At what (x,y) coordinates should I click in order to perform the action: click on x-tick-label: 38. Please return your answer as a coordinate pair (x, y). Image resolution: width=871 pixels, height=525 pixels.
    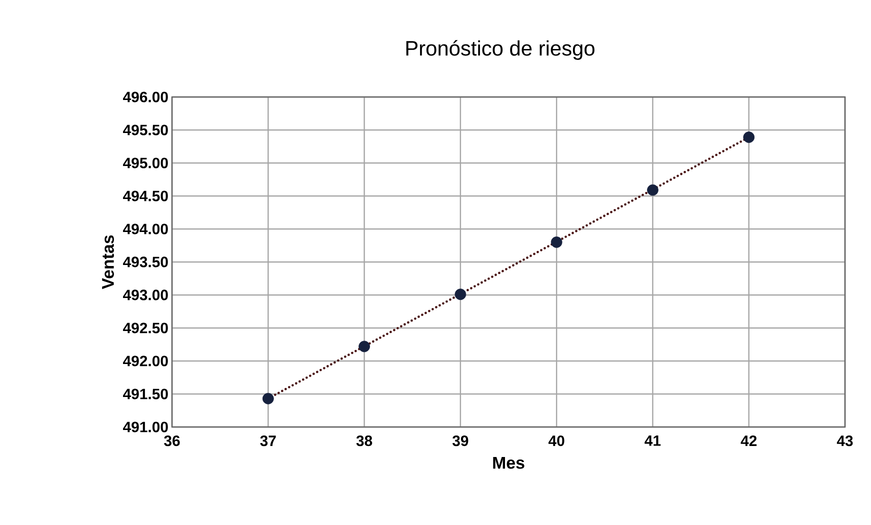
    Looking at the image, I should click on (364, 441).